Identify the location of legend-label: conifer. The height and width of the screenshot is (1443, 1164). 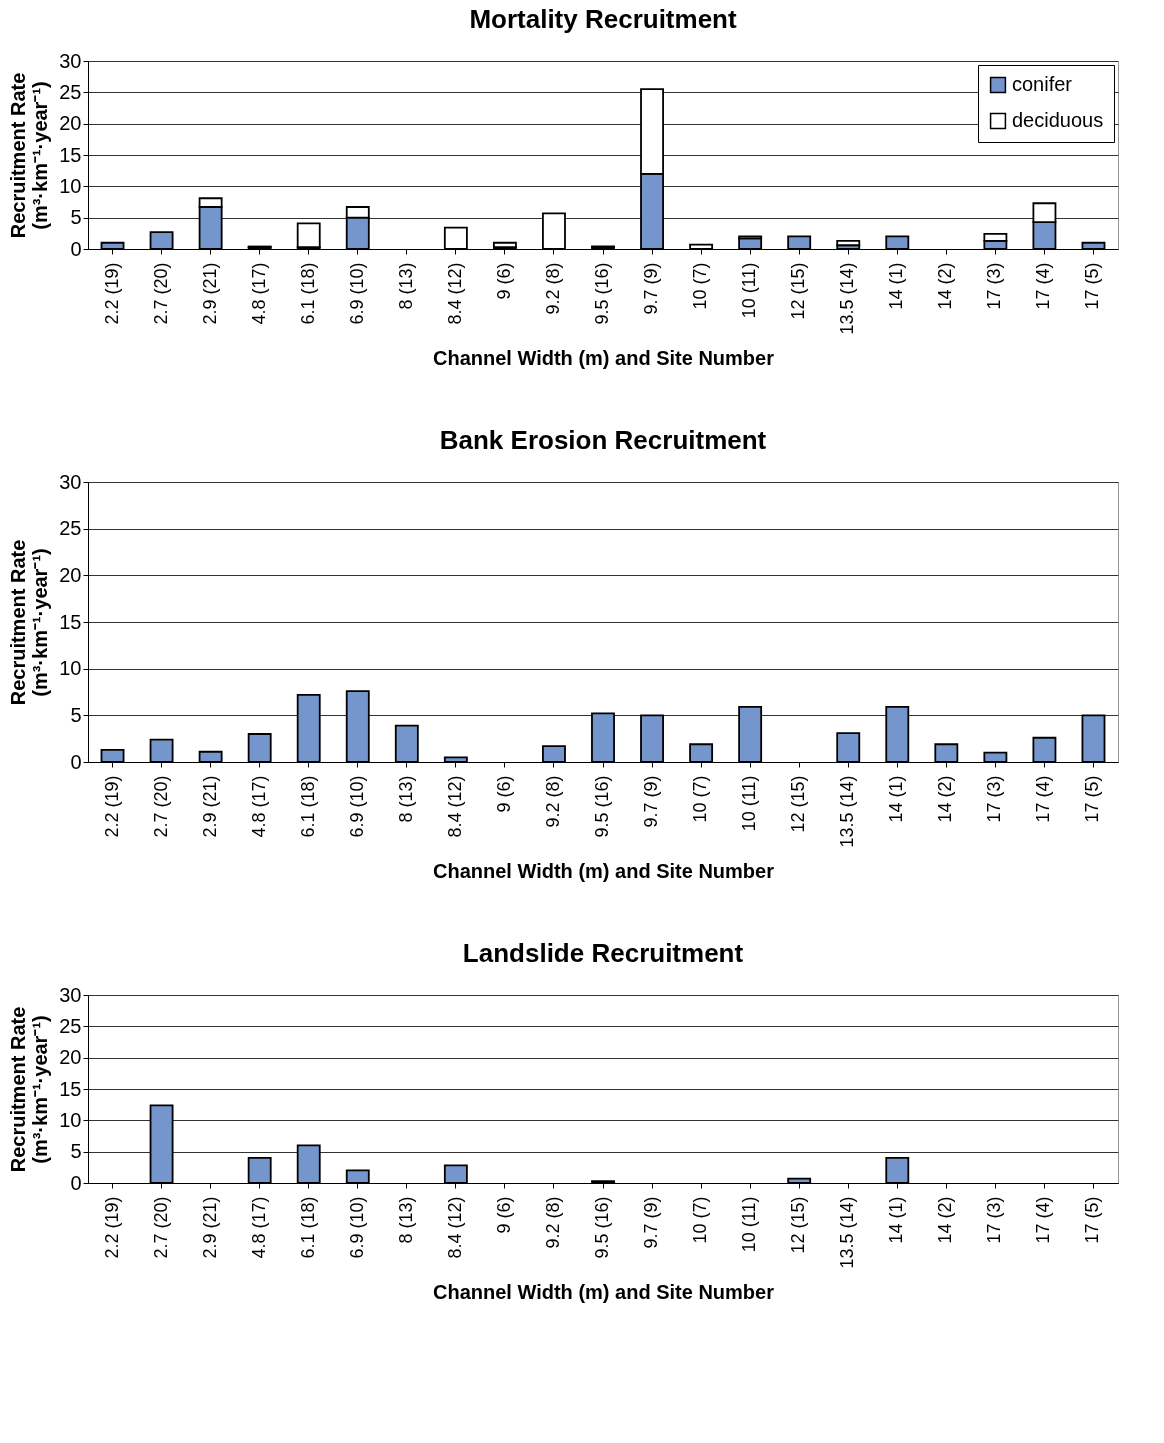
(1042, 84).